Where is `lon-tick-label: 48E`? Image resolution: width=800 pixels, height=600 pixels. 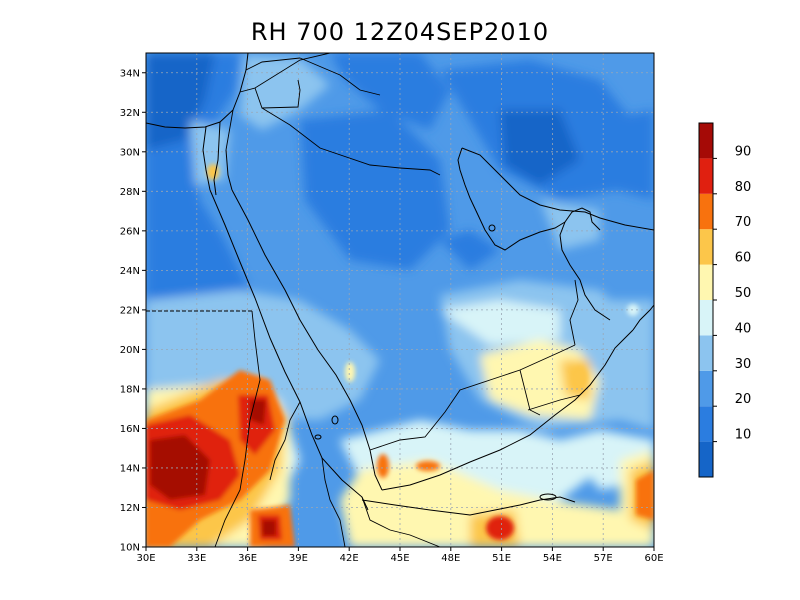 lon-tick-label: 48E is located at coordinates (450, 558).